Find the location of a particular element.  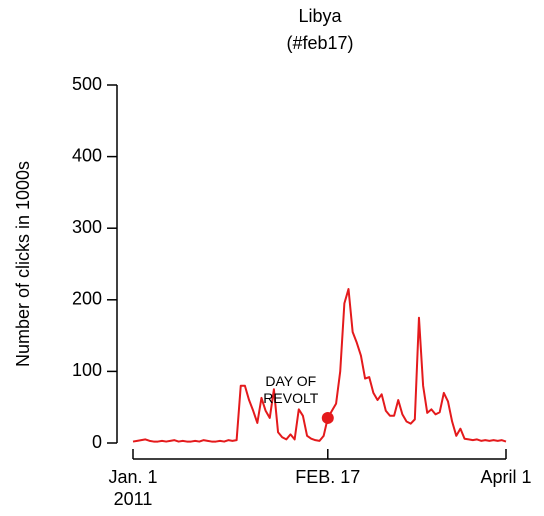

x-tick-label-line: 2011 is located at coordinates (133, 499).